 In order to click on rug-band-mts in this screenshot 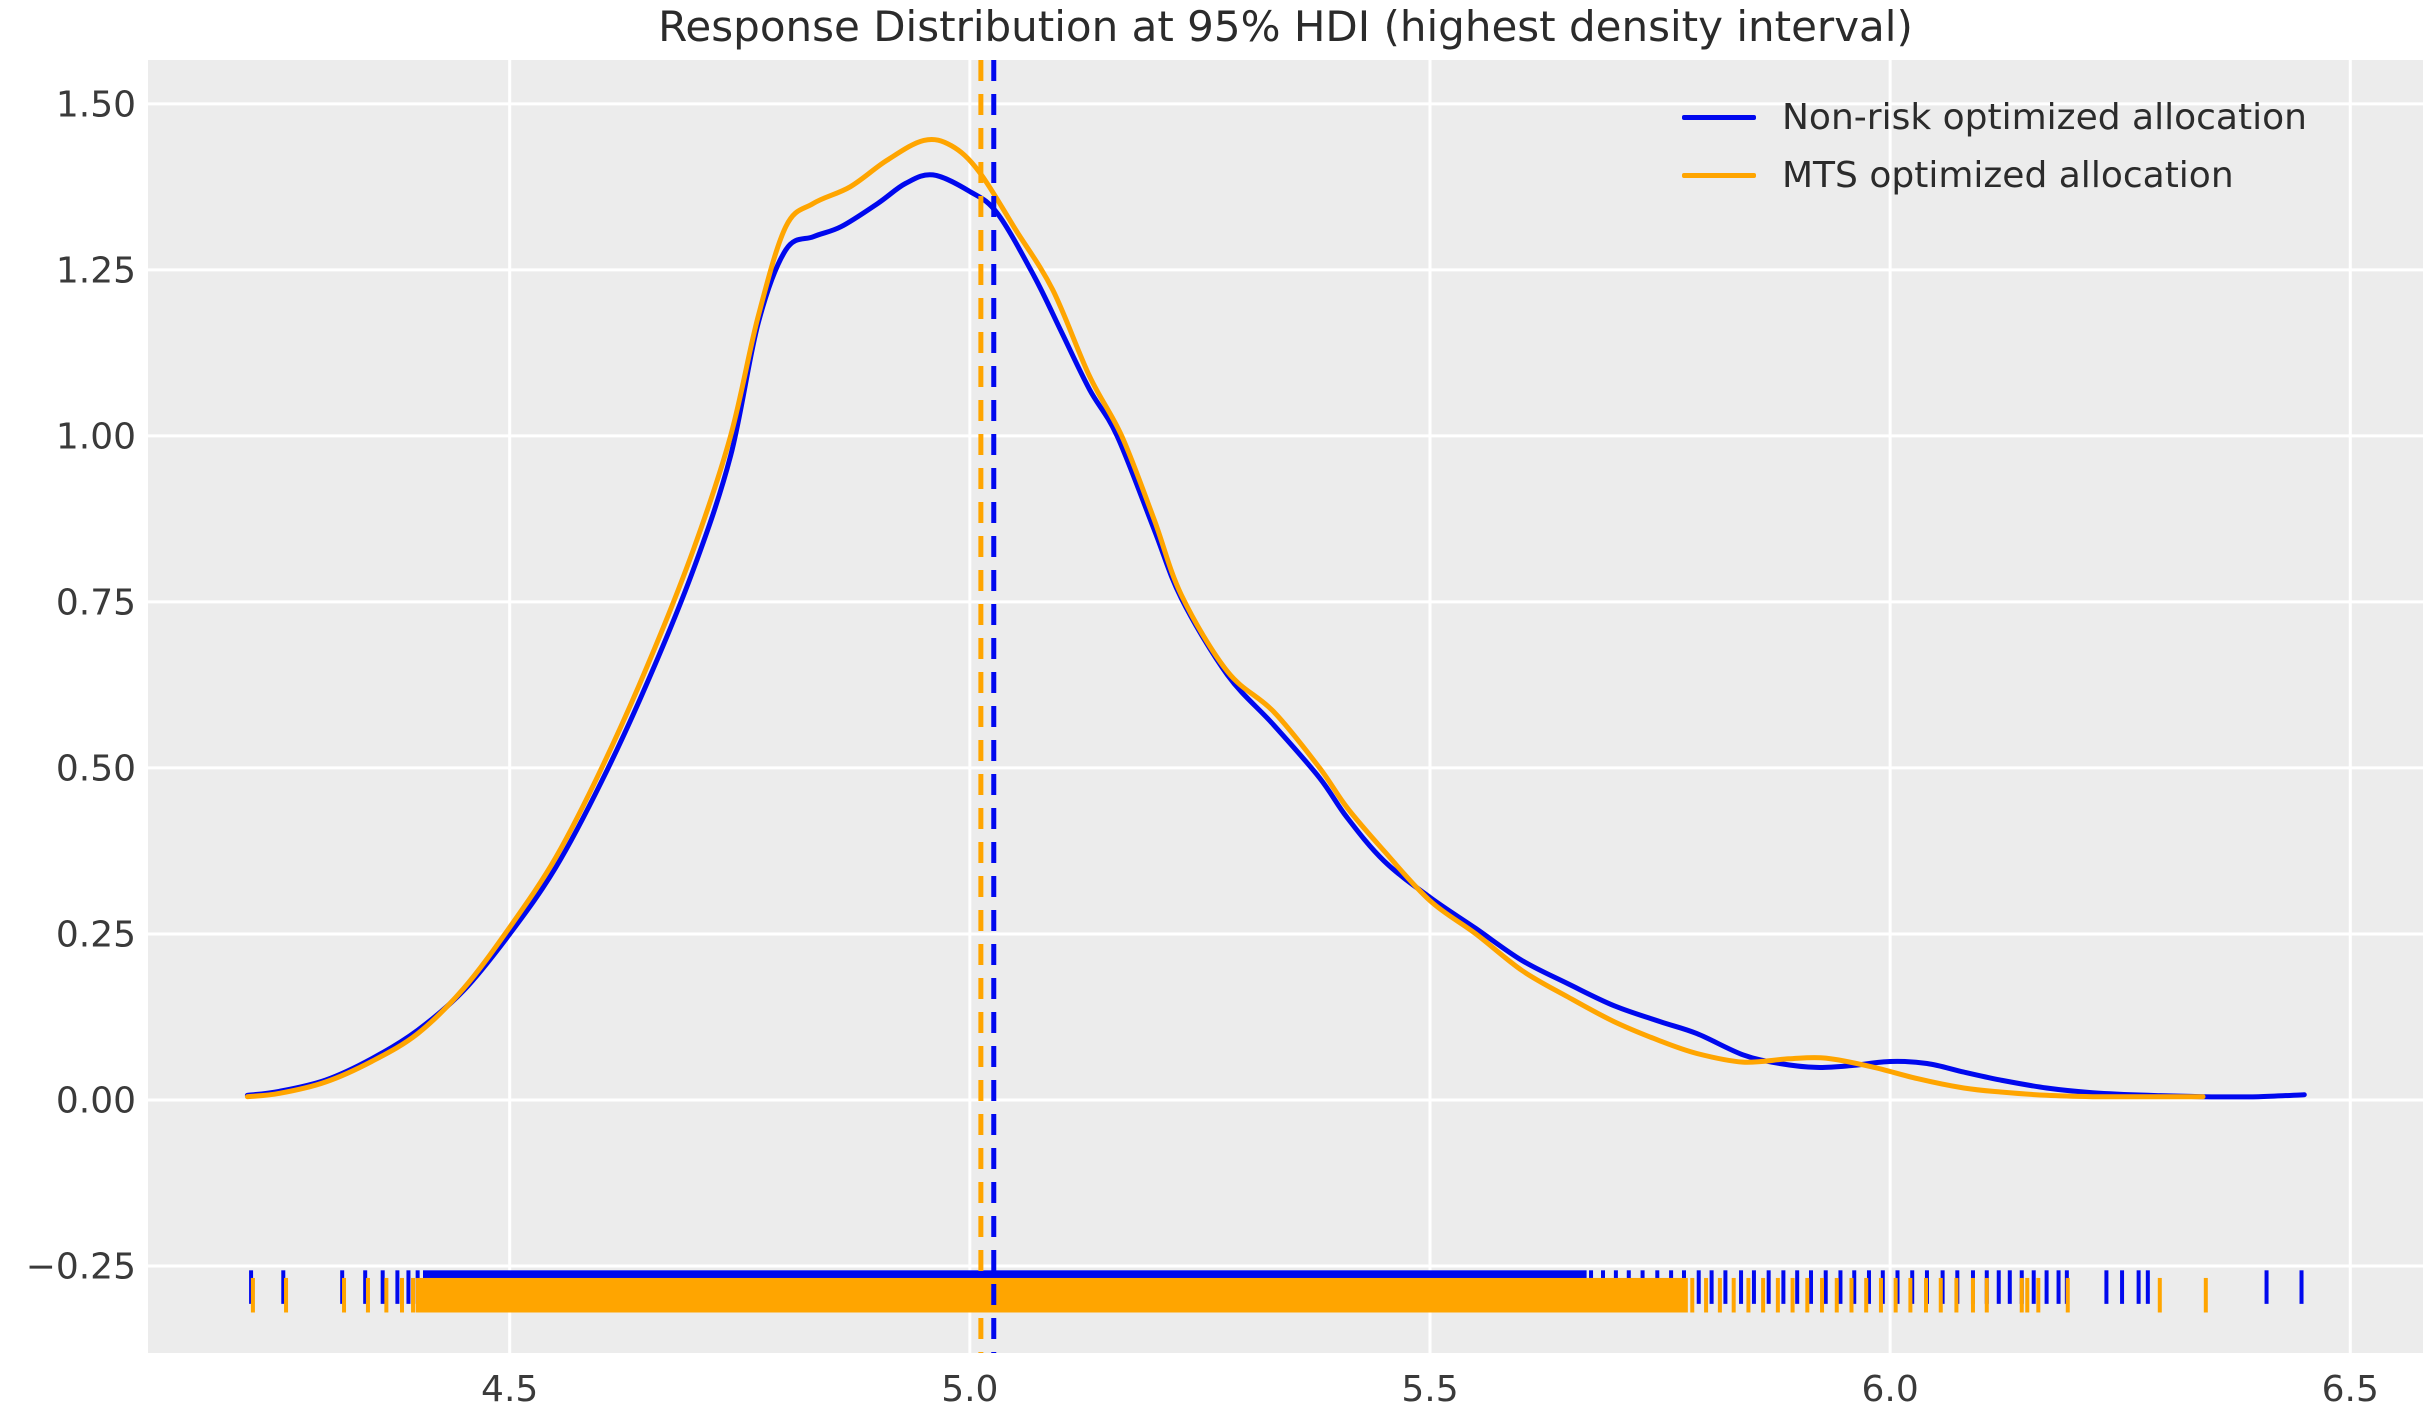, I will do `click(1051, 1295)`.